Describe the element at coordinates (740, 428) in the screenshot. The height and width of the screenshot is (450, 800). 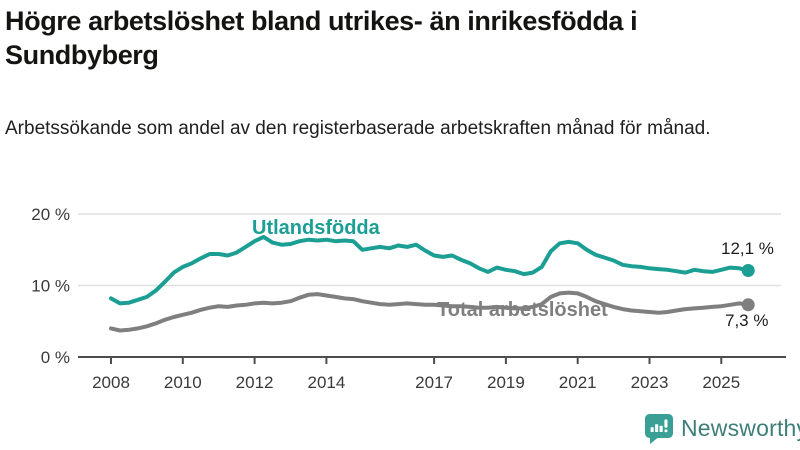
I see `newsworthy-wordmark: Newsworthy` at that location.